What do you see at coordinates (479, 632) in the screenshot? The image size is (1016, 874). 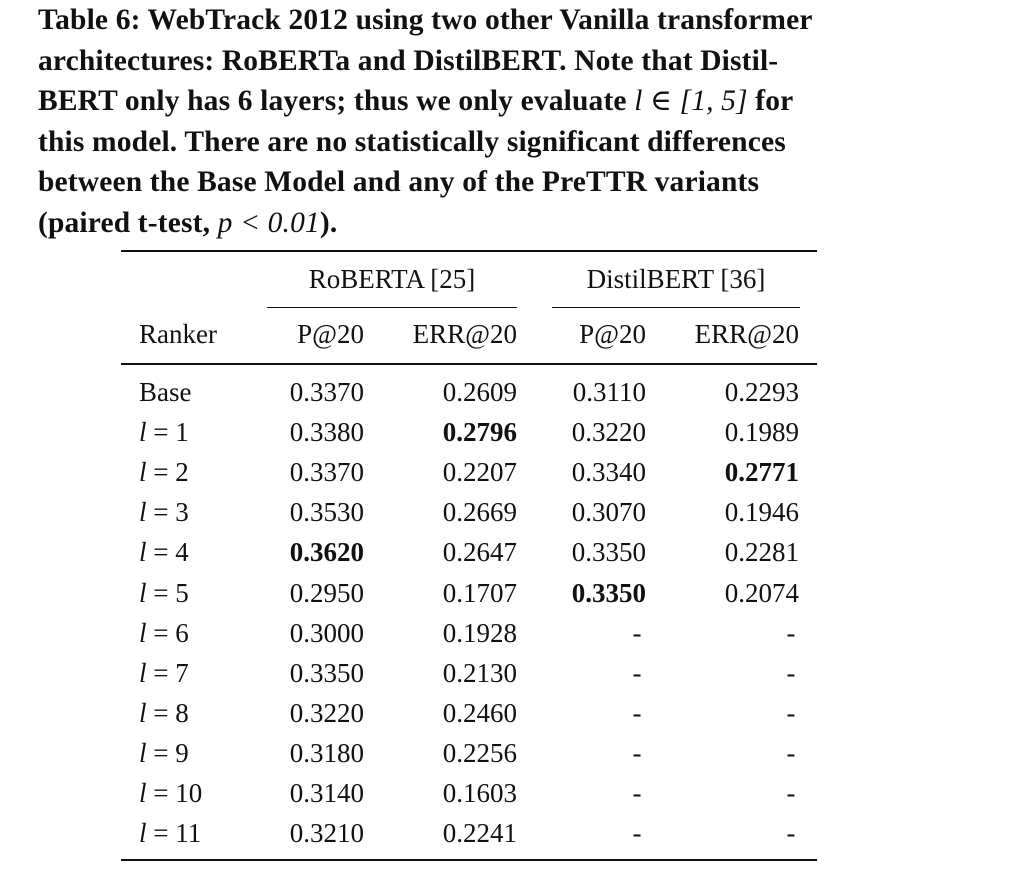 I see `cell-roberta-err20: 0.1928` at bounding box center [479, 632].